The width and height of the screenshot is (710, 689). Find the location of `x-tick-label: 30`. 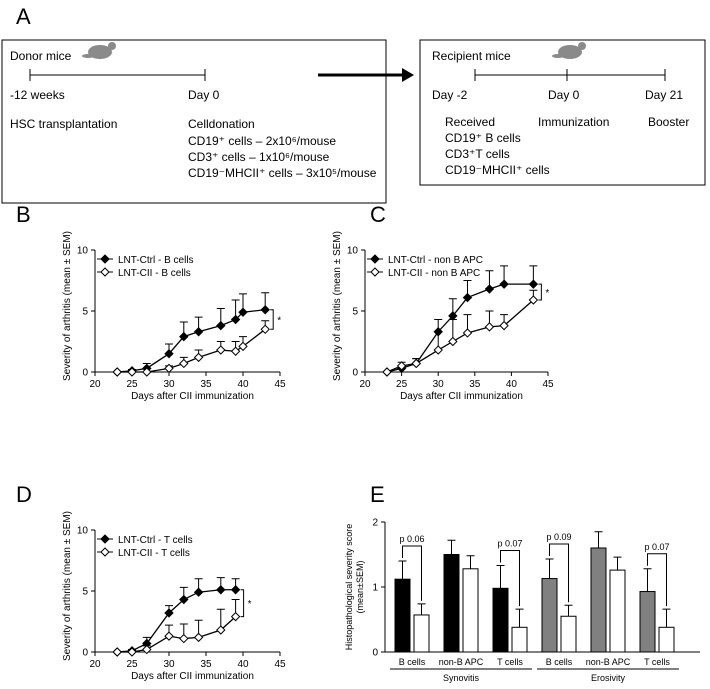

x-tick-label: 30 is located at coordinates (169, 664).